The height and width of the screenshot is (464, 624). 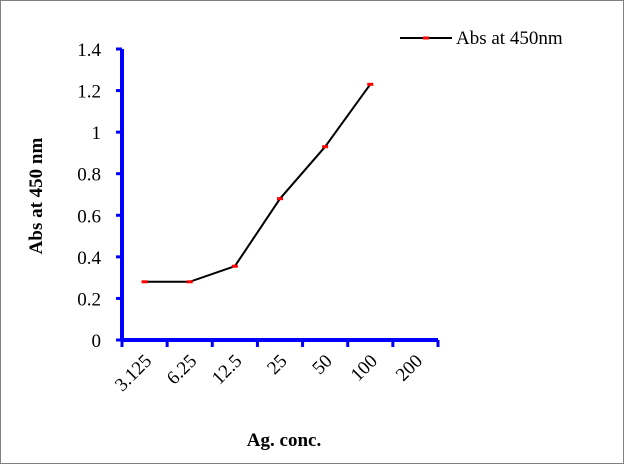 I want to click on x-tick-label: 100, so click(x=364, y=368).